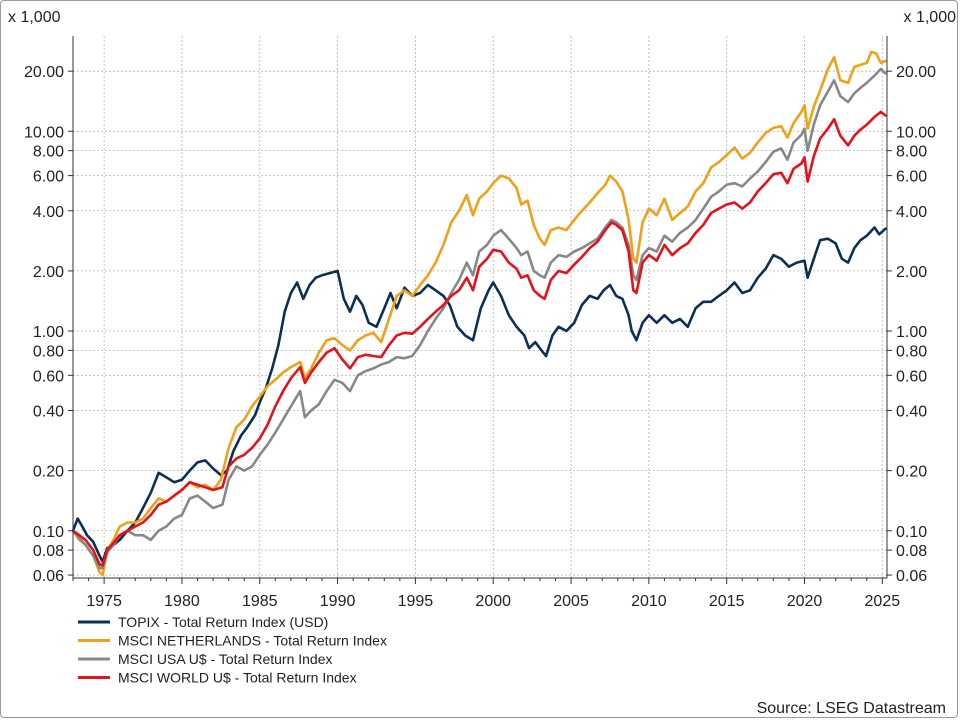  What do you see at coordinates (260, 601) in the screenshot?
I see `x-tick-label: 1985` at bounding box center [260, 601].